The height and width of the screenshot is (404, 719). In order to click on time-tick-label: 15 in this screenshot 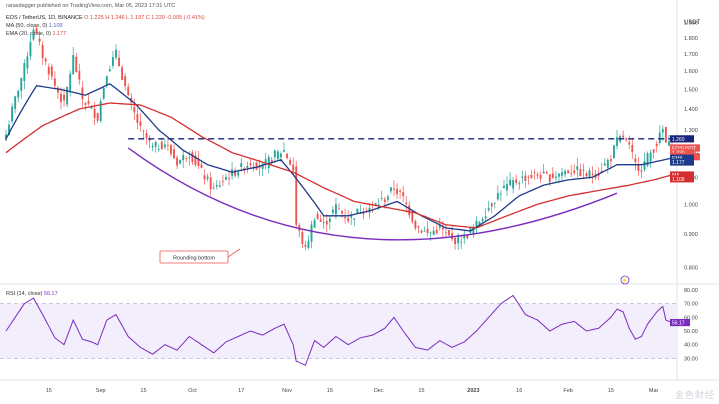, I will do `click(330, 391)`.